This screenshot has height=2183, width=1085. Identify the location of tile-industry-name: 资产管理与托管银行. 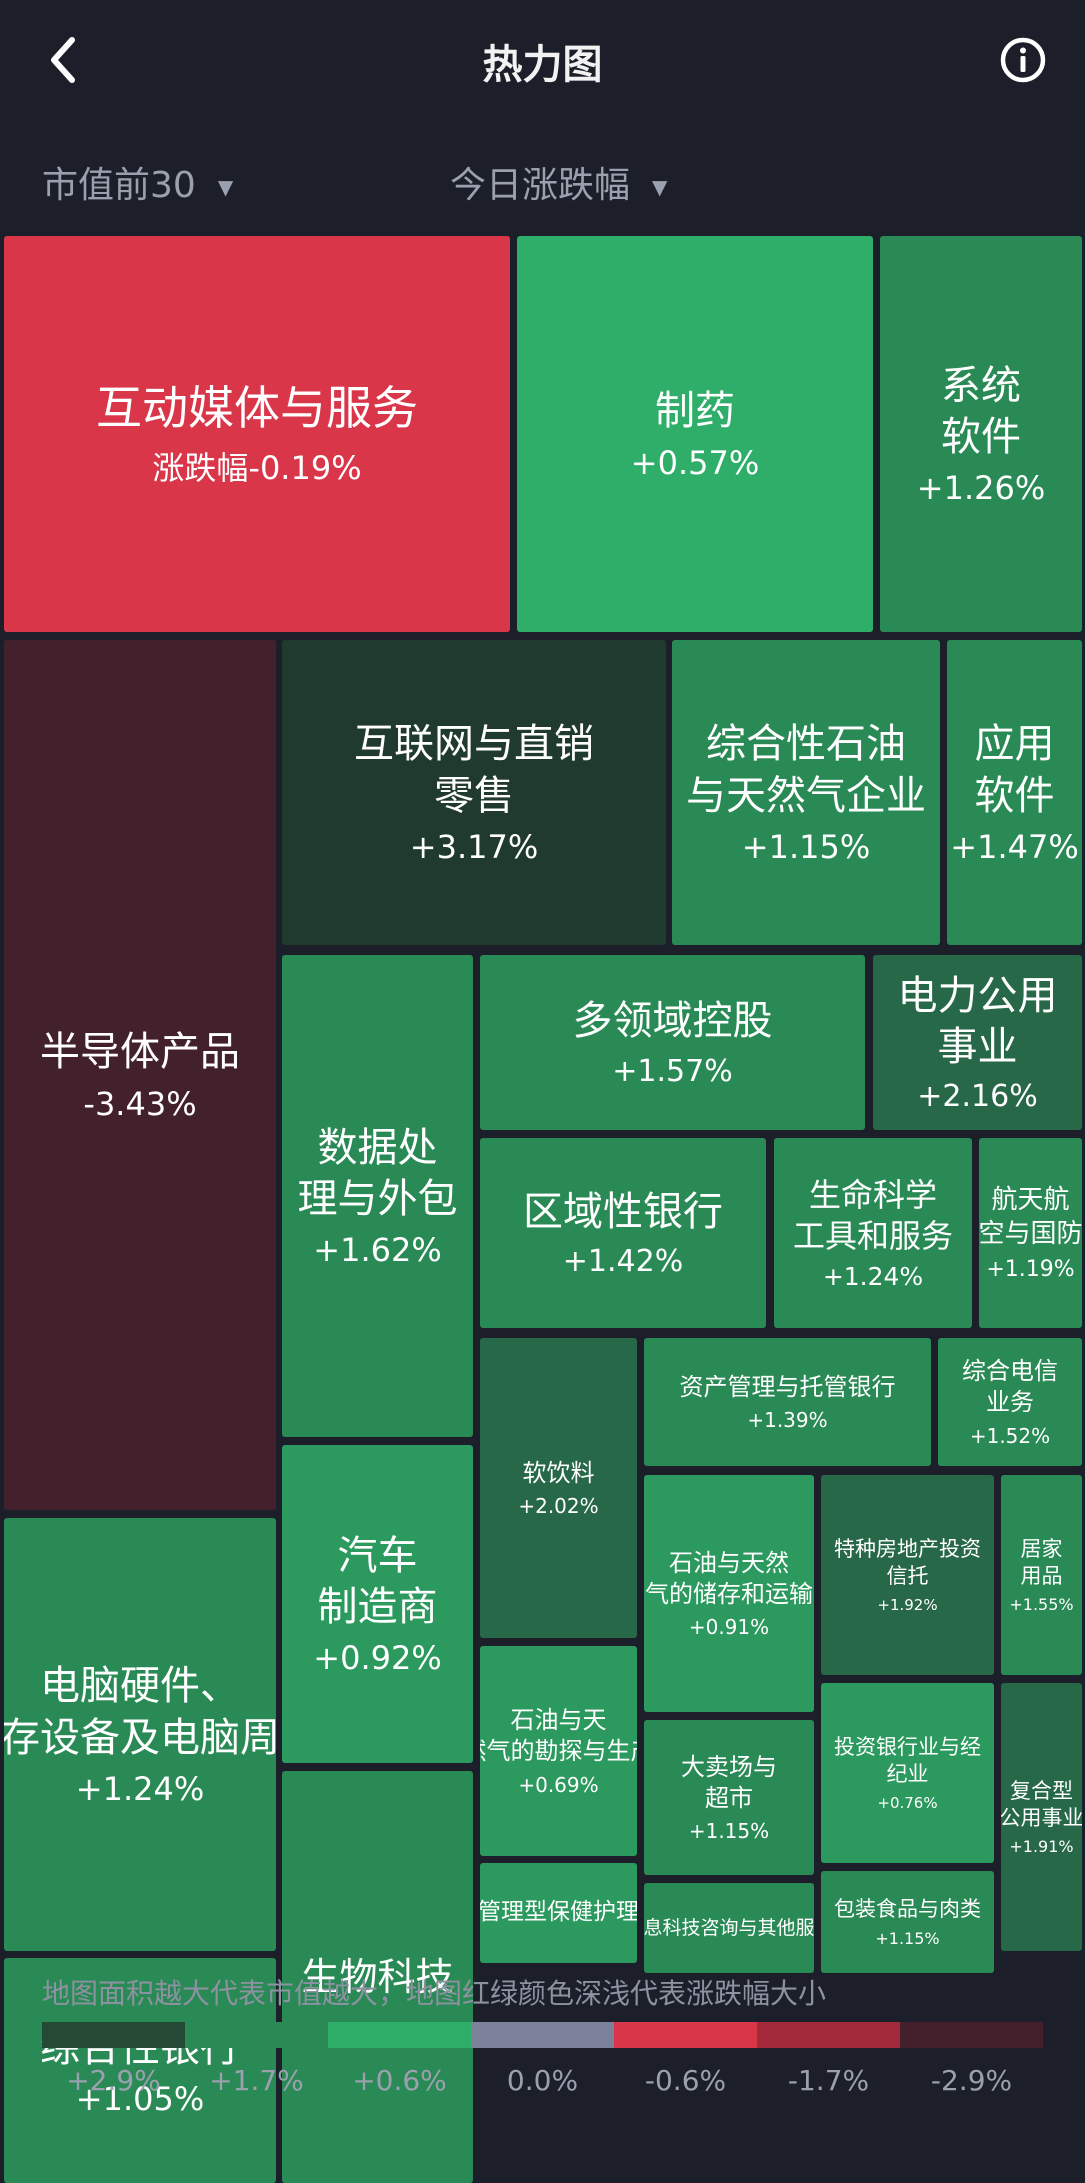
(787, 1386).